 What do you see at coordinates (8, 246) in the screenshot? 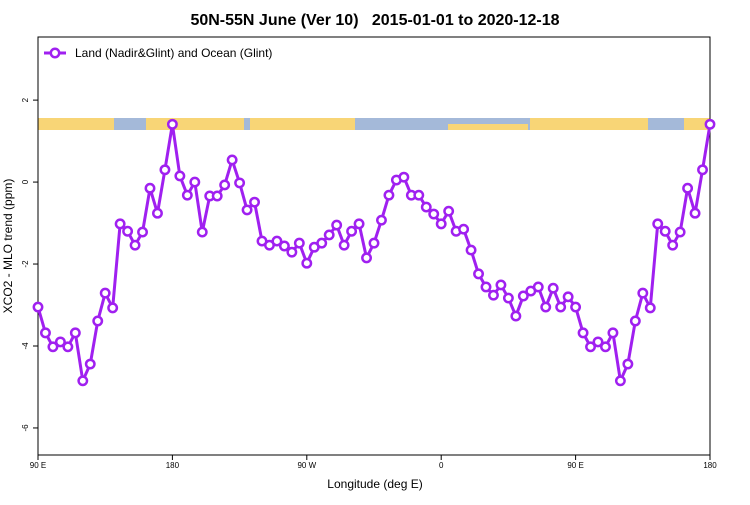
I see `y-axis-label: XCO2 - MLO trend (ppm)` at bounding box center [8, 246].